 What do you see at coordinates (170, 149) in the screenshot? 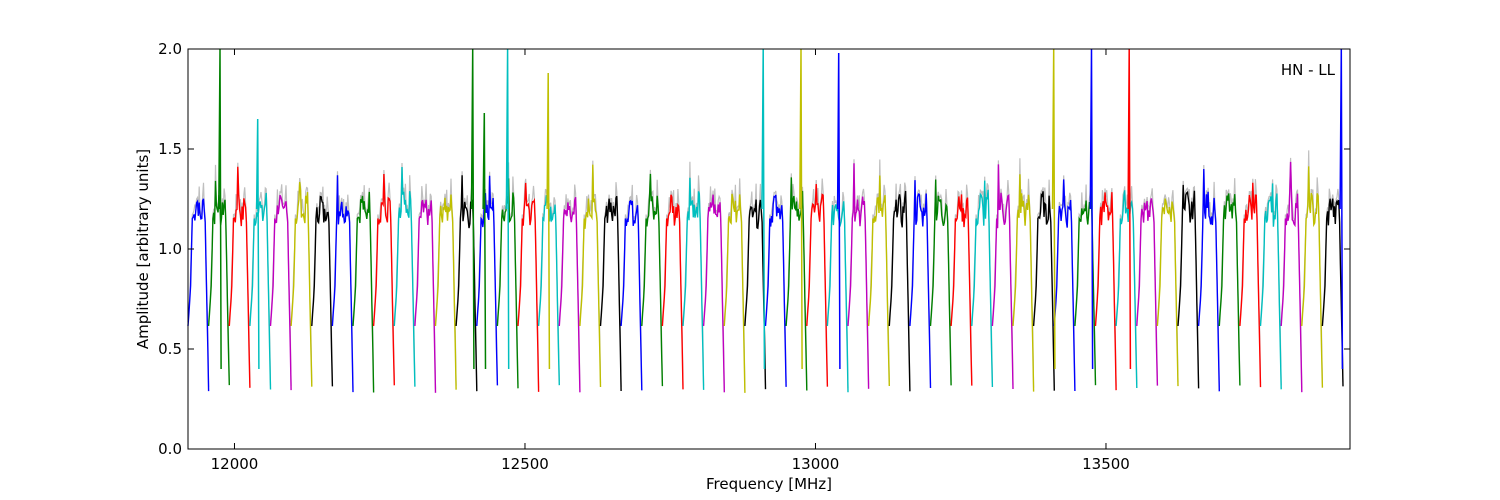
I see `y-tick-label-3: 1.5` at bounding box center [170, 149].